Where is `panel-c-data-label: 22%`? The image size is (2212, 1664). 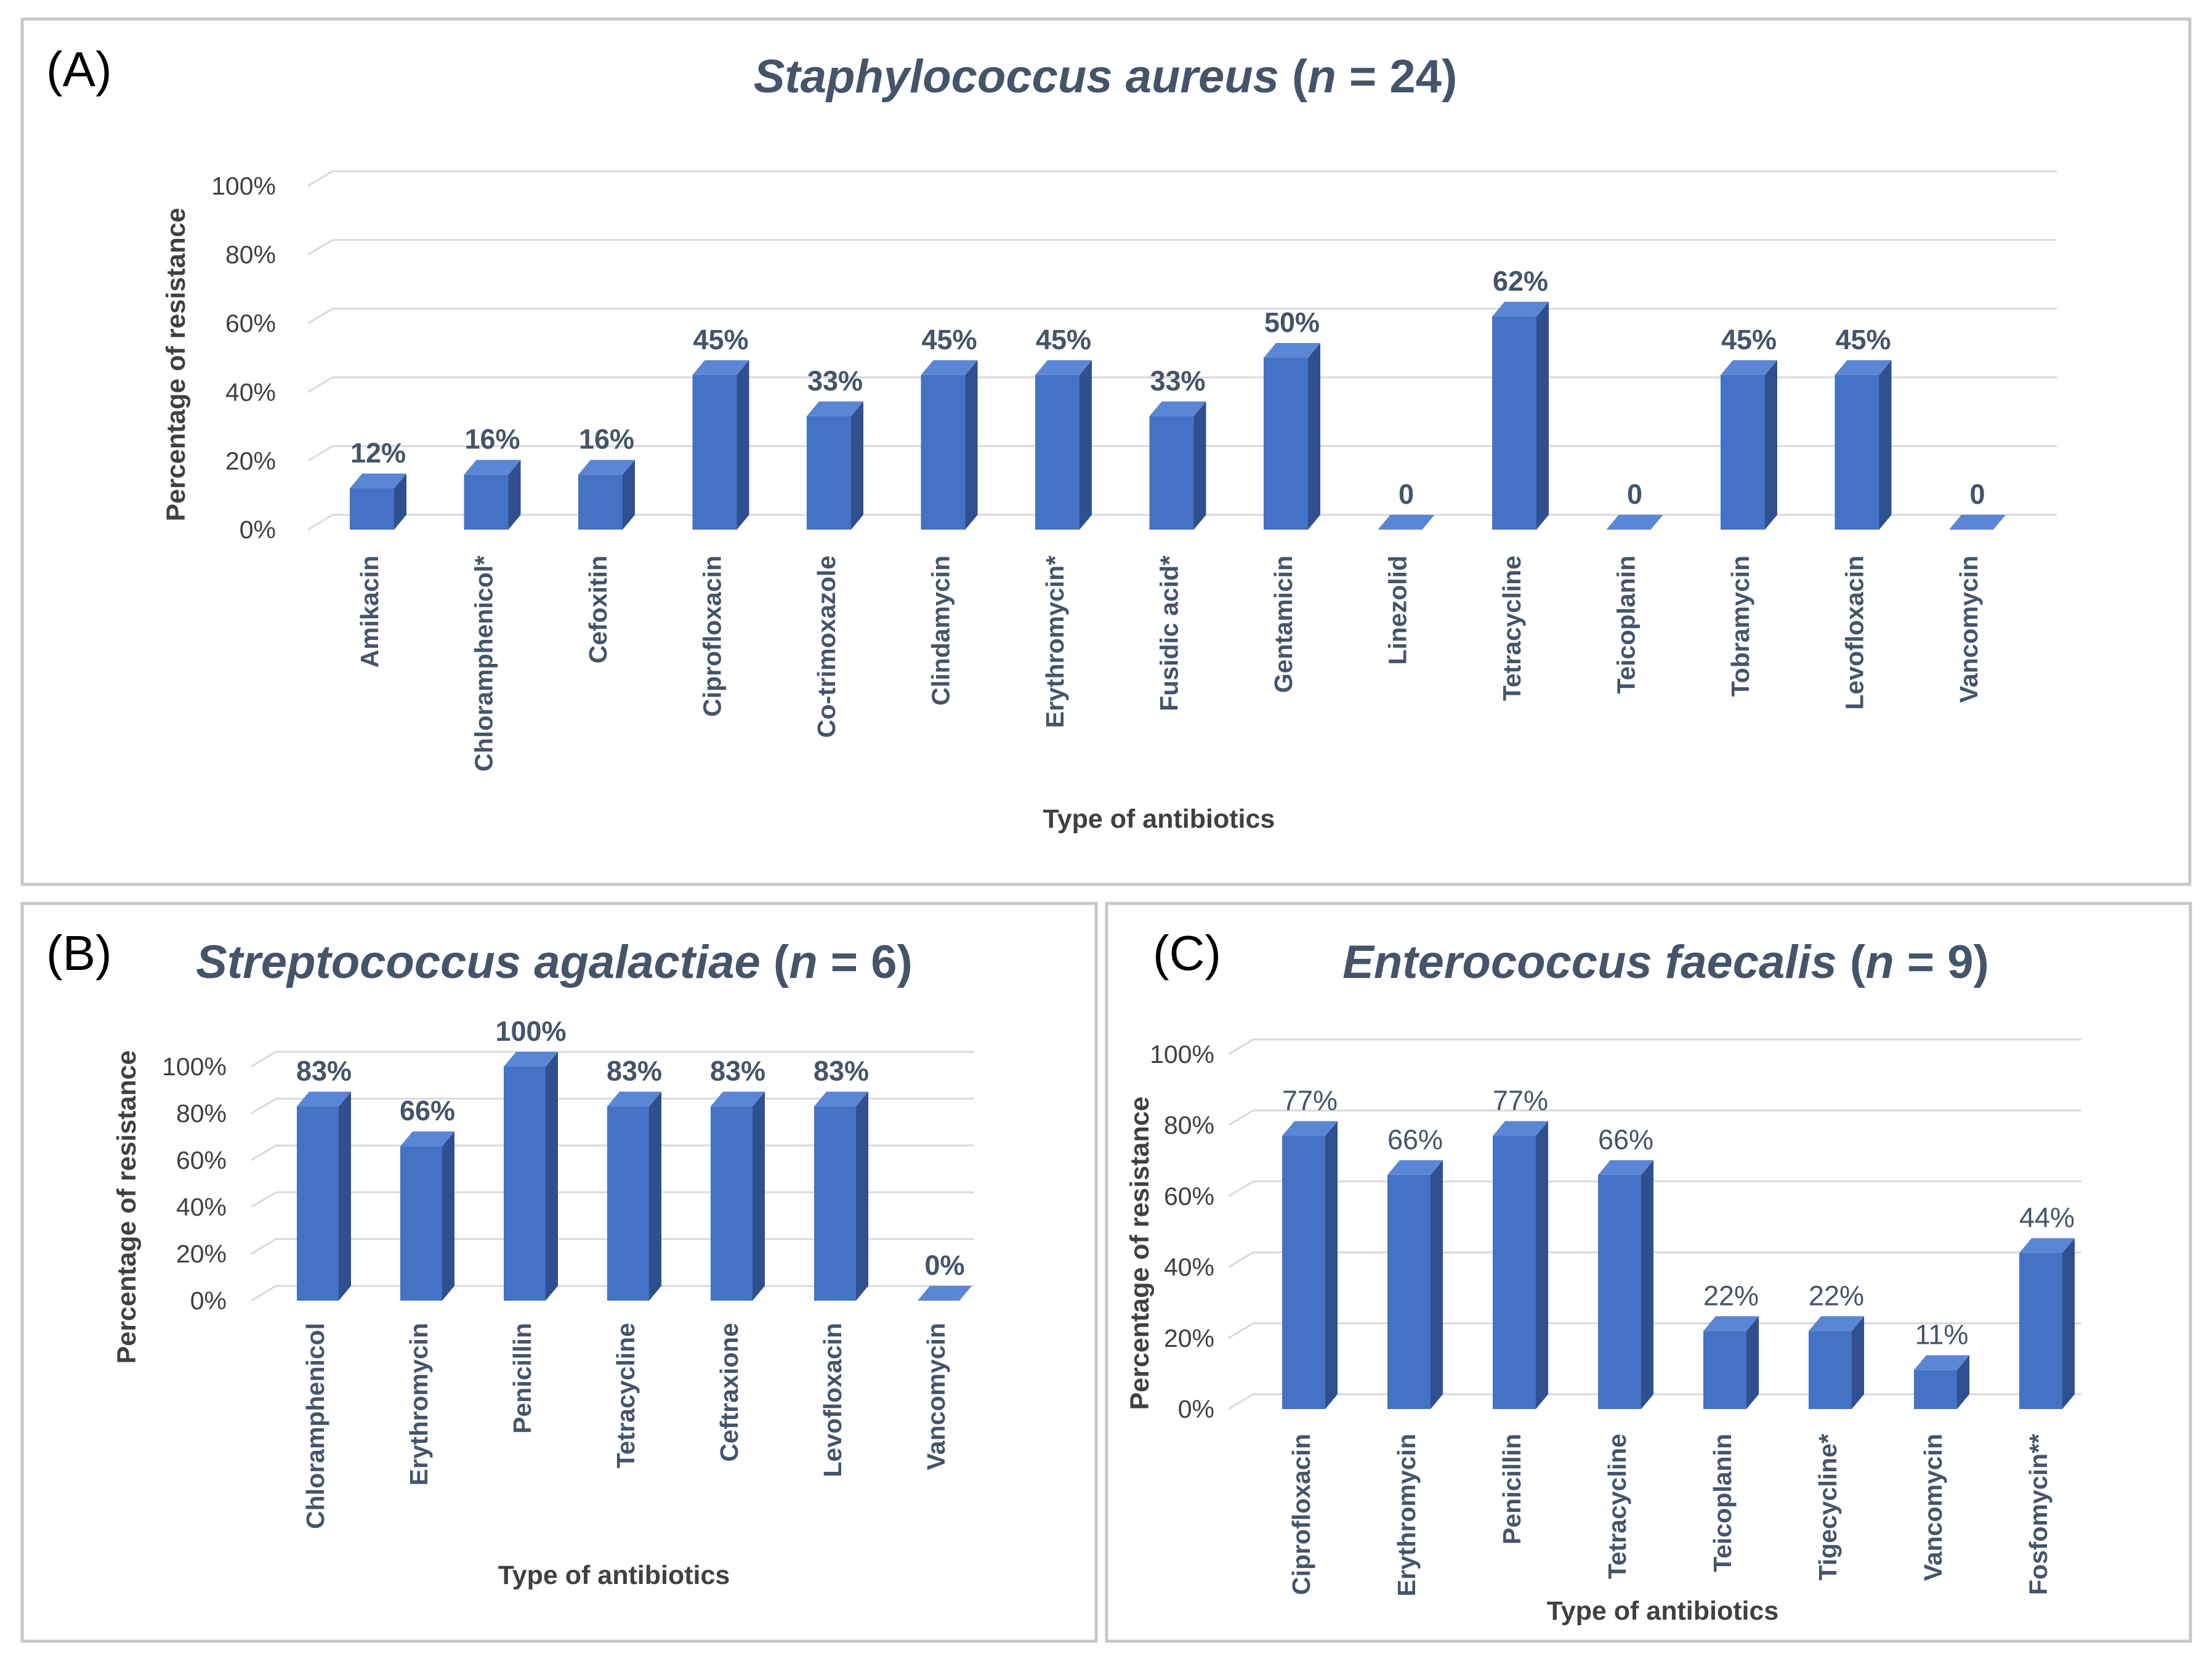
panel-c-data-label: 22% is located at coordinates (1837, 1295).